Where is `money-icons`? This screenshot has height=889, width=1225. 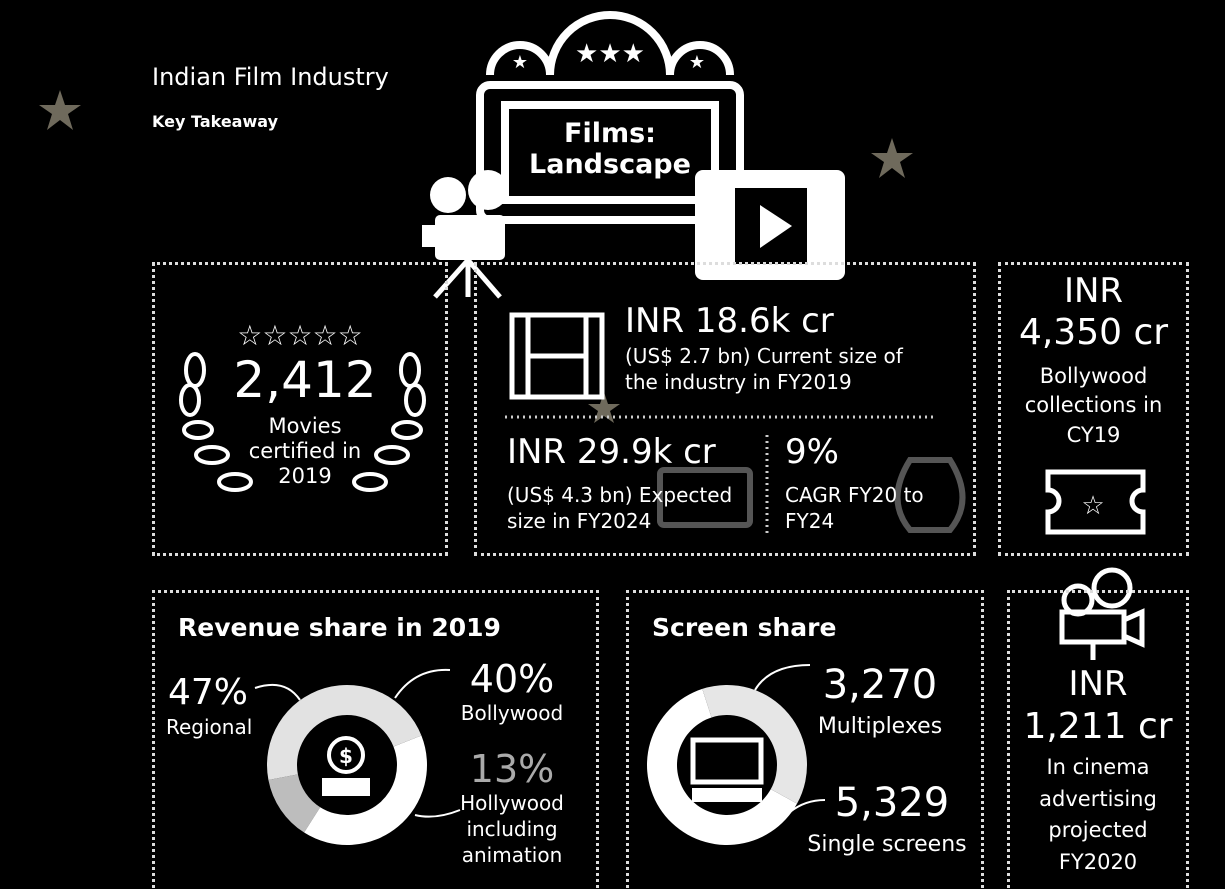 money-icons is located at coordinates (811, 495).